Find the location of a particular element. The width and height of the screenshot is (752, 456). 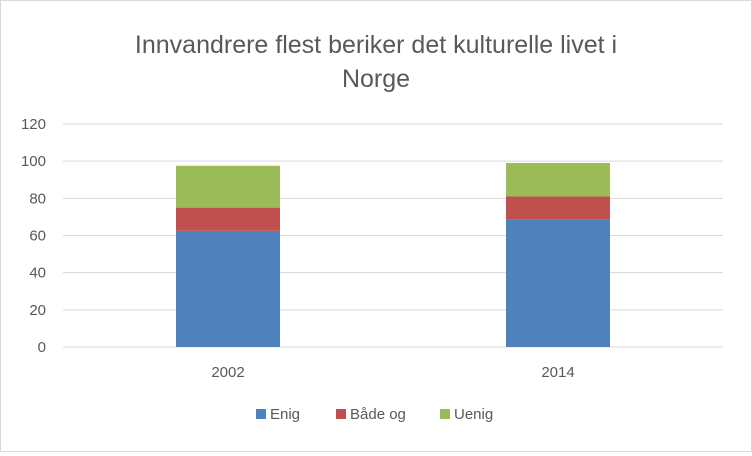

y-tick-label: 0 is located at coordinates (42, 347).